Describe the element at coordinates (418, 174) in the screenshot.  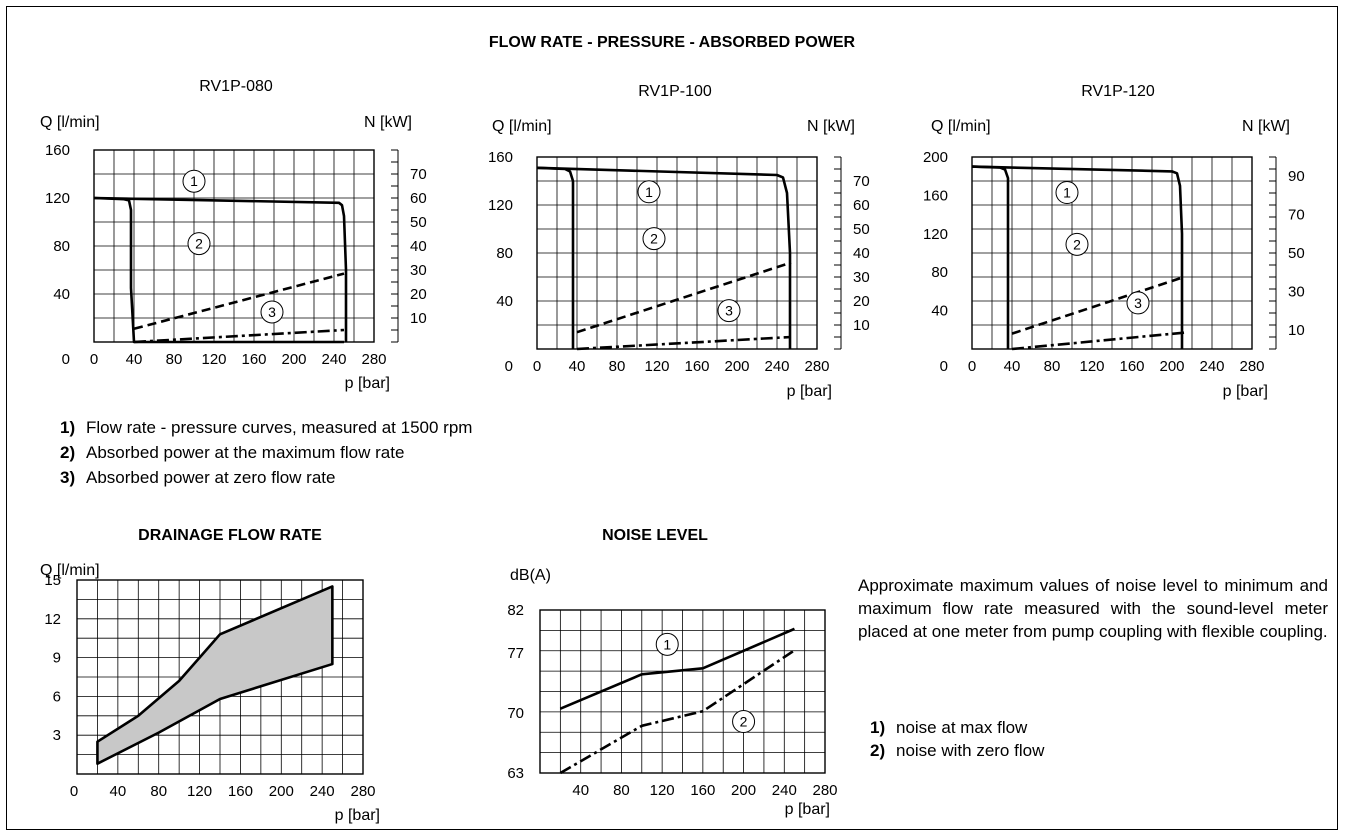
I see `y2-tick-label: 70` at that location.